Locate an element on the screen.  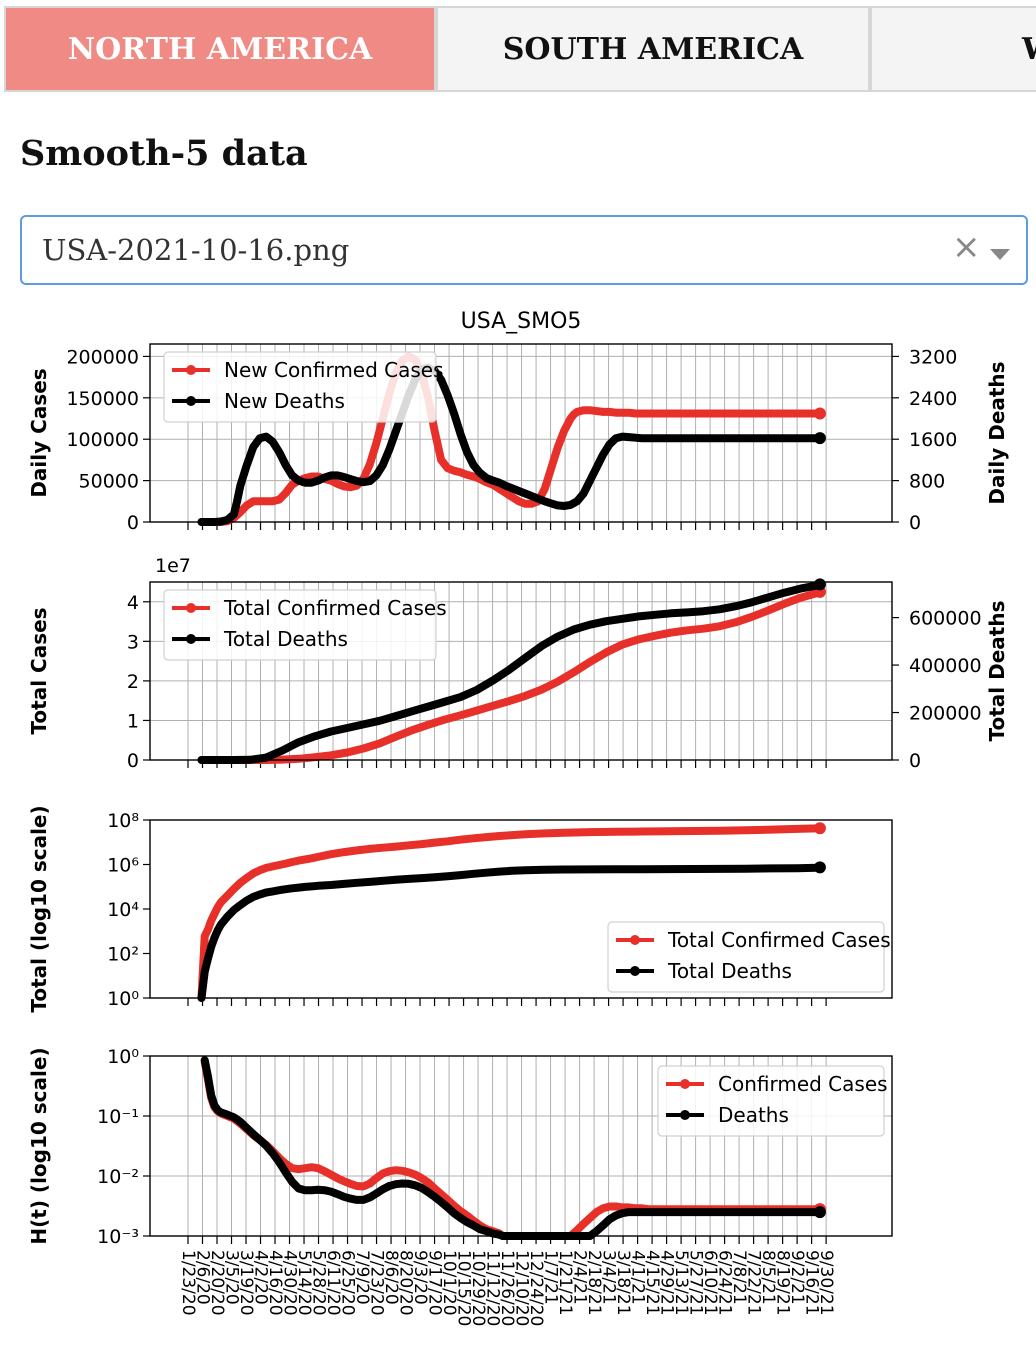
clear-icon: × is located at coordinates (966, 247).